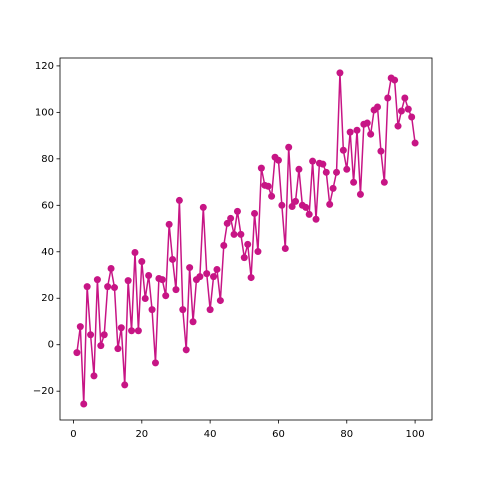 The image size is (480, 484). What do you see at coordinates (141, 434) in the screenshot?
I see `x-tick-label: 20` at bounding box center [141, 434].